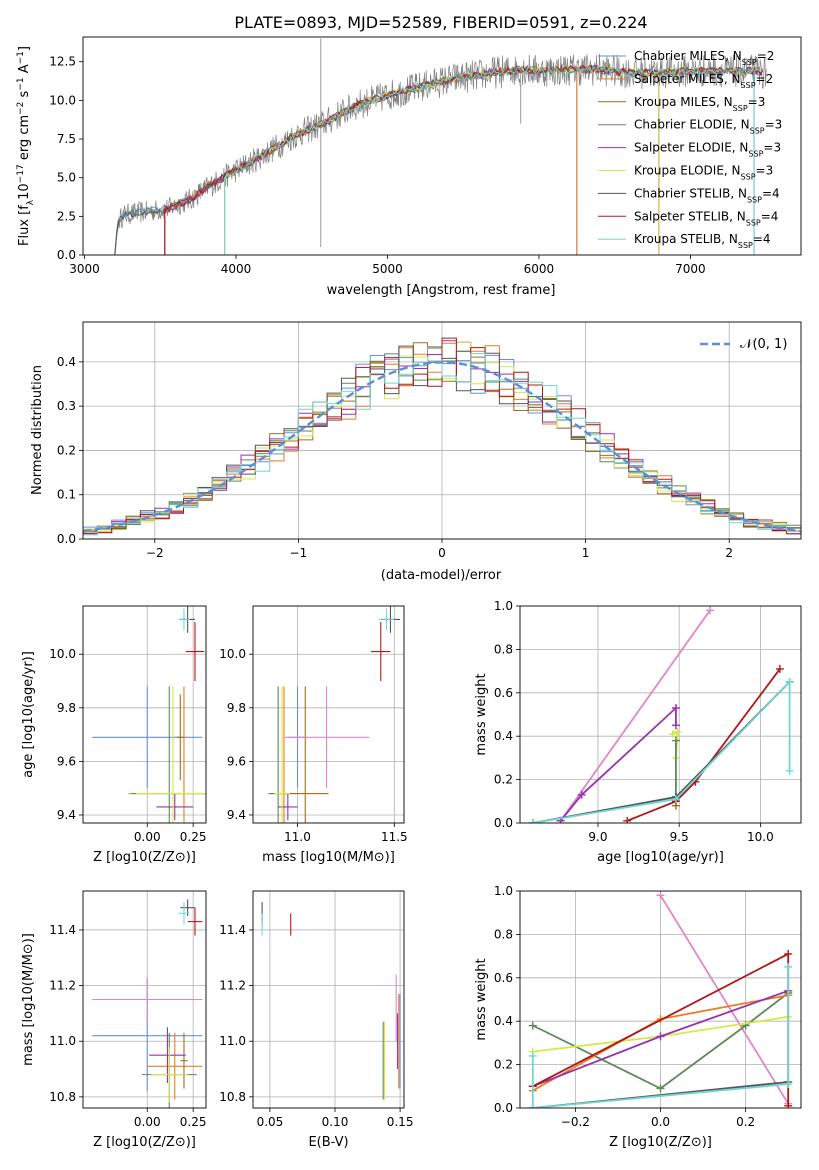 The width and height of the screenshot is (819, 1170). I want to click on x-tick-label: 9.5, so click(679, 837).